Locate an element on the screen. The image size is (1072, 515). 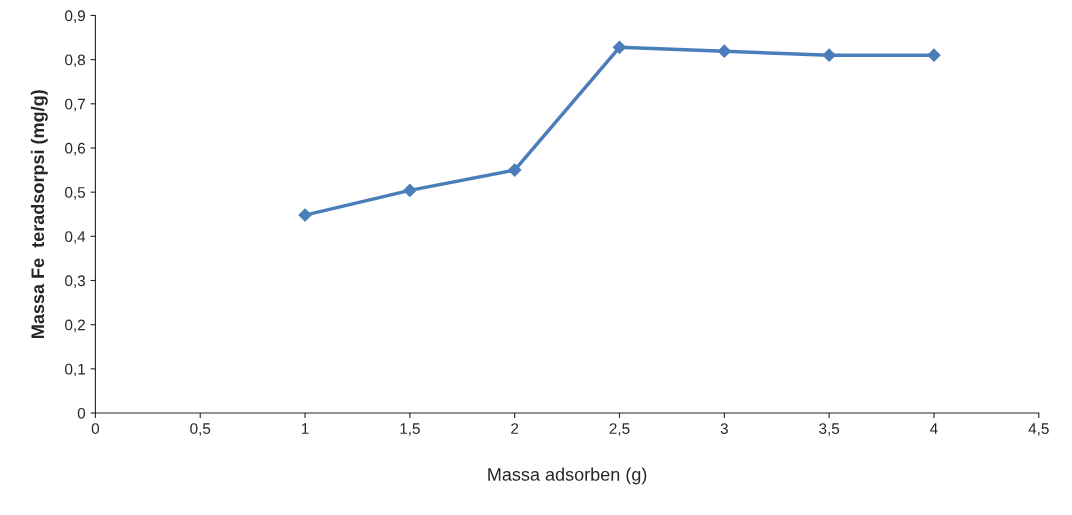
y-tick-label: 0,1 is located at coordinates (75, 370).